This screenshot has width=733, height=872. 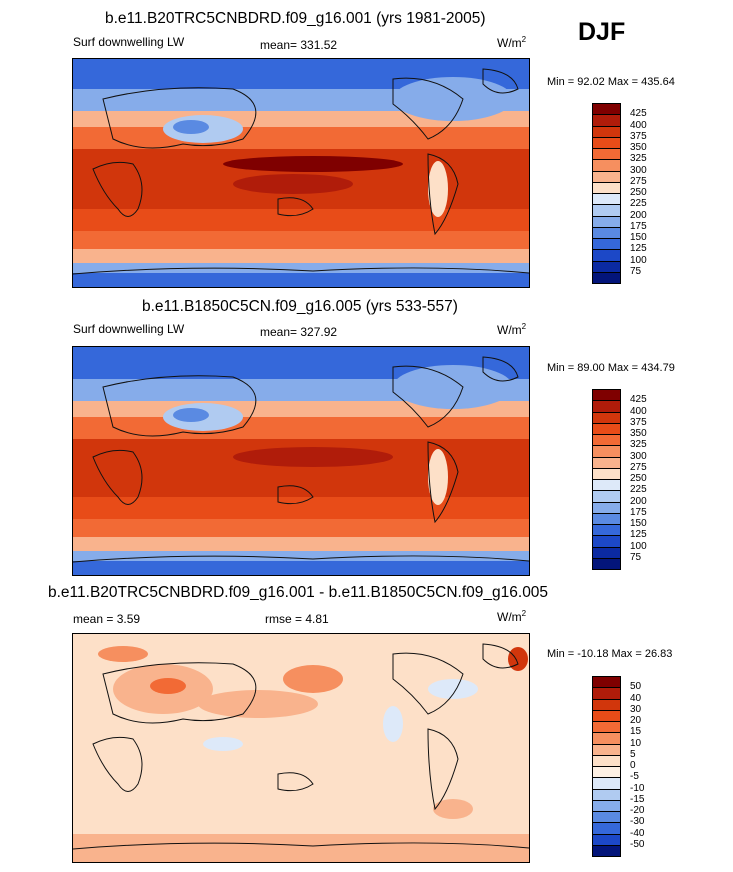 What do you see at coordinates (637, 844) in the screenshot?
I see `colorbar-tick-label: -50` at bounding box center [637, 844].